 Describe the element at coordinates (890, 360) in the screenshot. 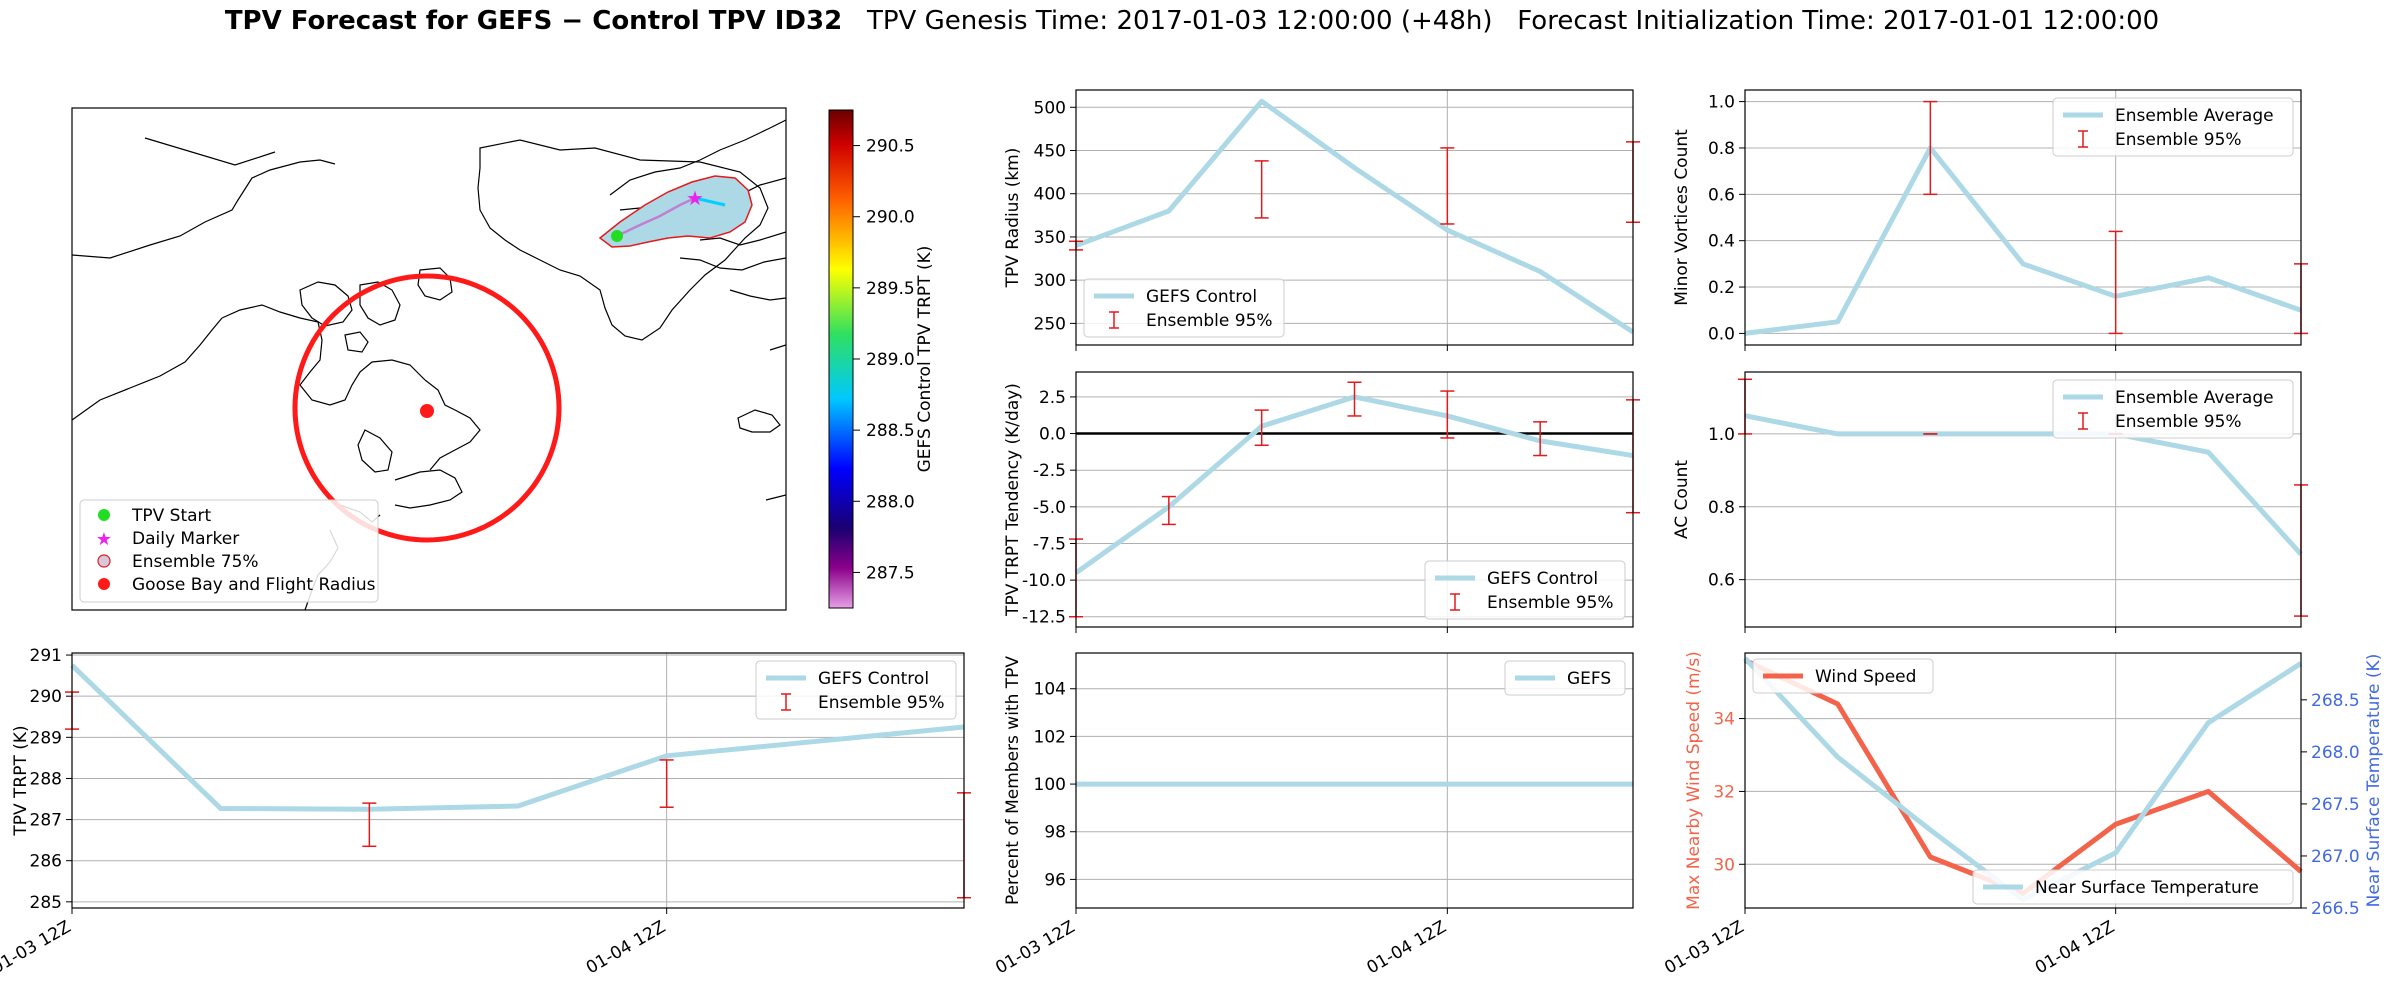

I see `colorbar-tick-label: 289.0` at that location.